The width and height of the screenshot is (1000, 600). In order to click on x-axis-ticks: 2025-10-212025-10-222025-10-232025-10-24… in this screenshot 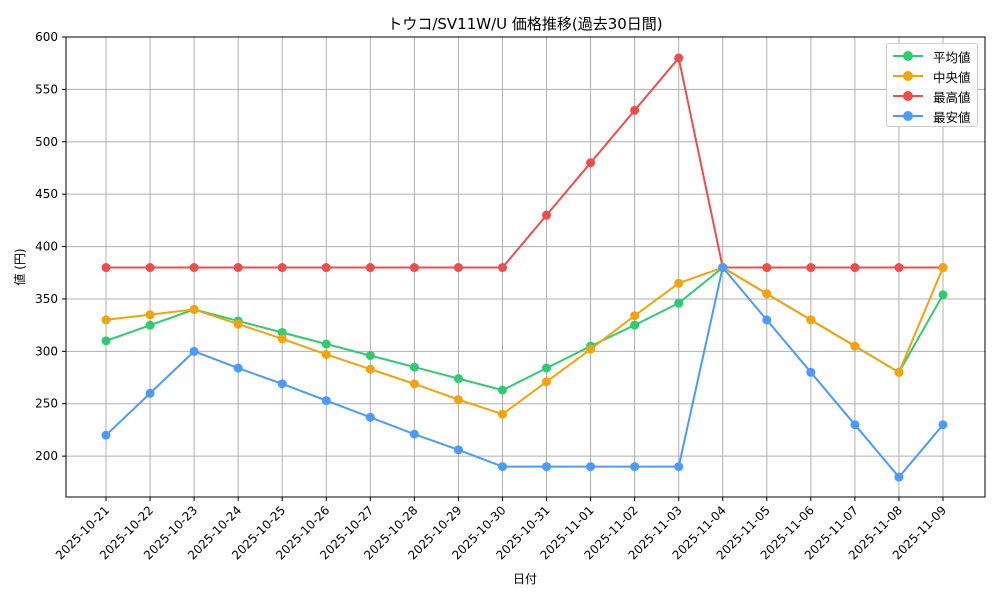, I will do `click(501, 529)`.